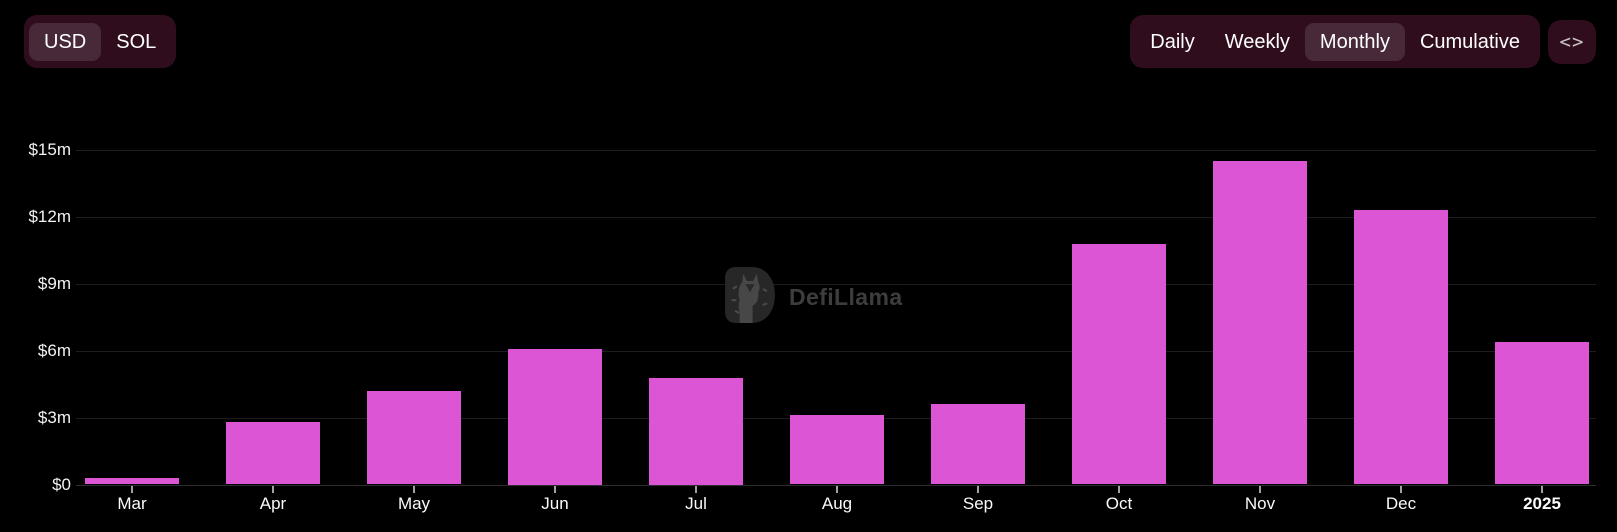  What do you see at coordinates (1119, 503) in the screenshot?
I see `x-axis-label-oct: Oct` at bounding box center [1119, 503].